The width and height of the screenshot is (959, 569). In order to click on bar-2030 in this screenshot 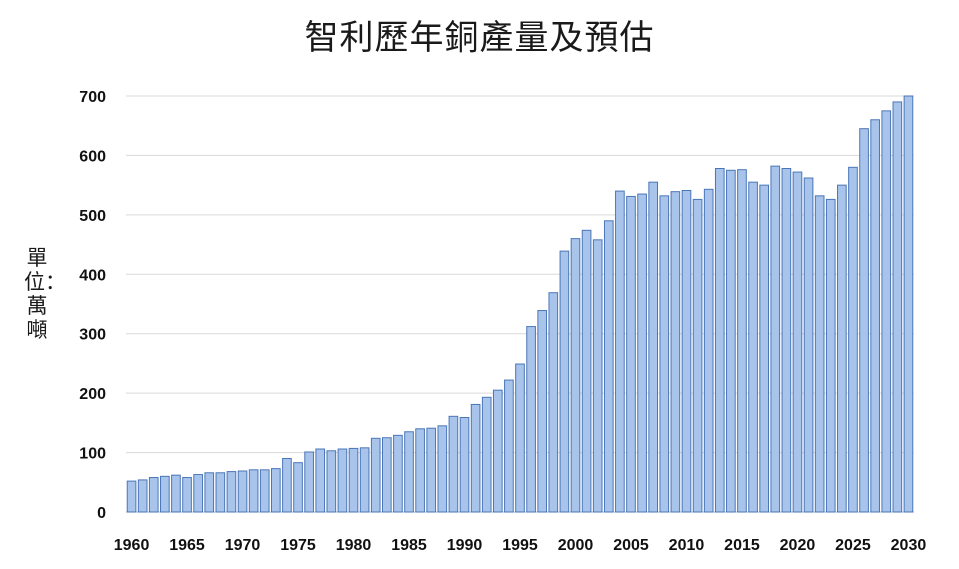, I will do `click(908, 304)`.